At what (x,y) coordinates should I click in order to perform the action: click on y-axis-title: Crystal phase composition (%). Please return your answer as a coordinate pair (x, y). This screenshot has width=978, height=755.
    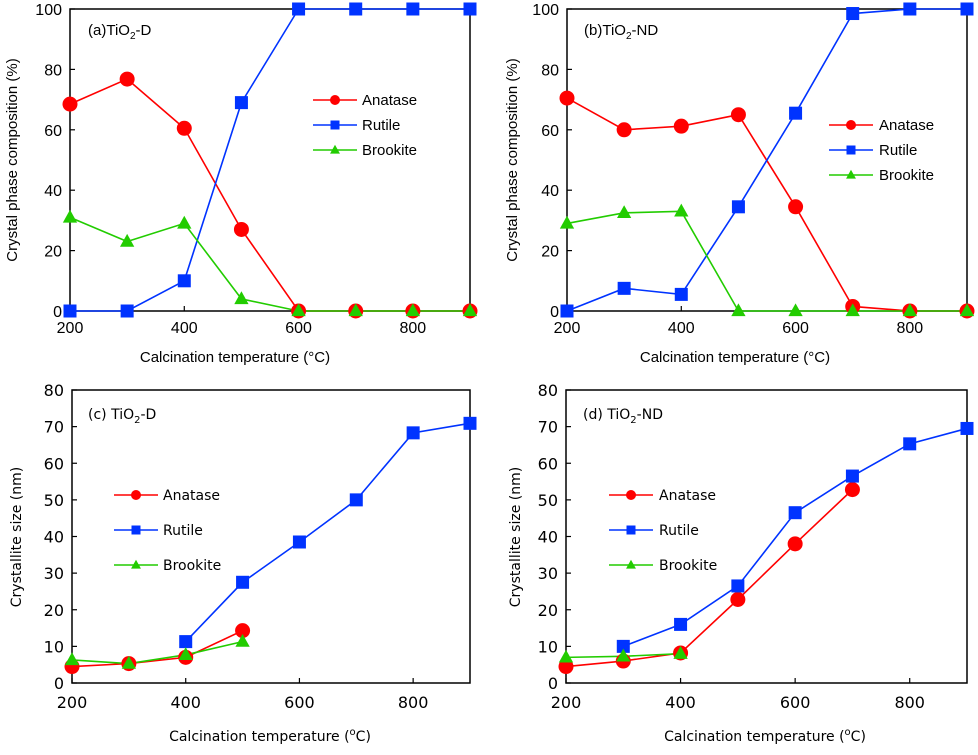
    Looking at the image, I should click on (512, 159).